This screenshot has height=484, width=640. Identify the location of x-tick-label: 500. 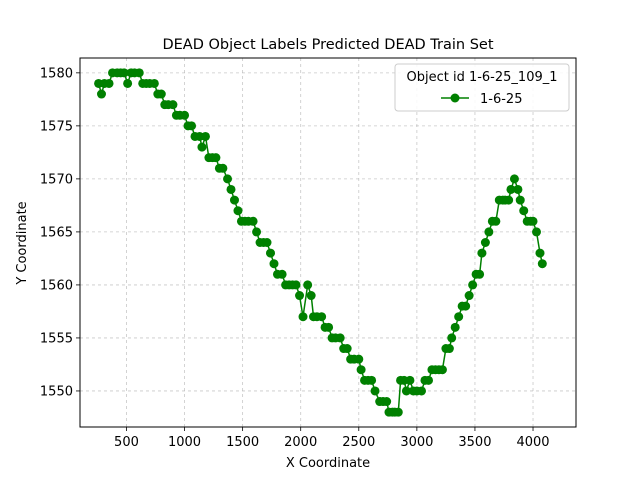
(126, 442).